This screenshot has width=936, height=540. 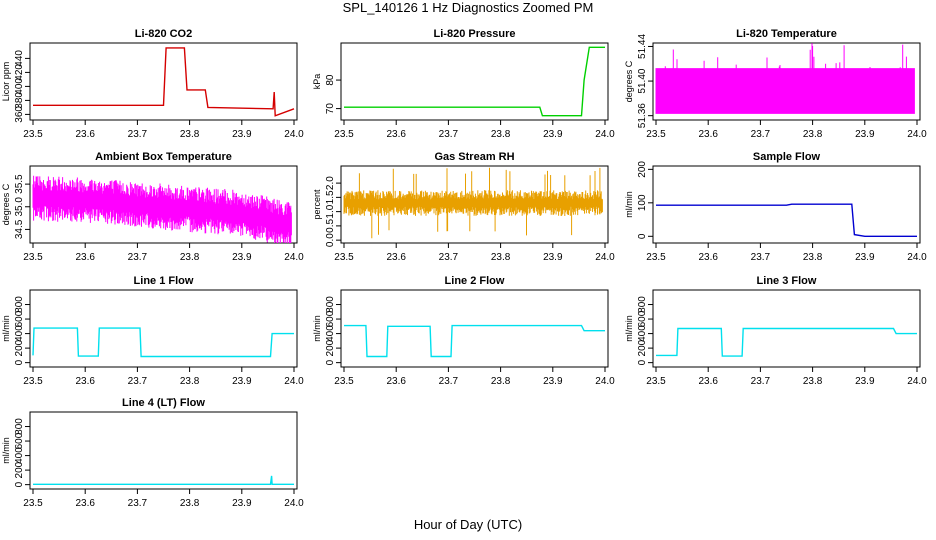 I want to click on y-tick-label: 51.36, so click(x=642, y=115).